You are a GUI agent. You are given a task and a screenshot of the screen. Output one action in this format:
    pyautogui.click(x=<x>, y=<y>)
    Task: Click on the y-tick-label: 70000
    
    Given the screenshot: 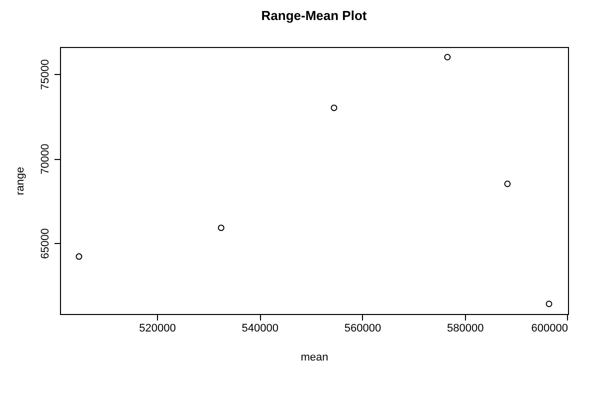 What is the action you would take?
    pyautogui.click(x=46, y=159)
    